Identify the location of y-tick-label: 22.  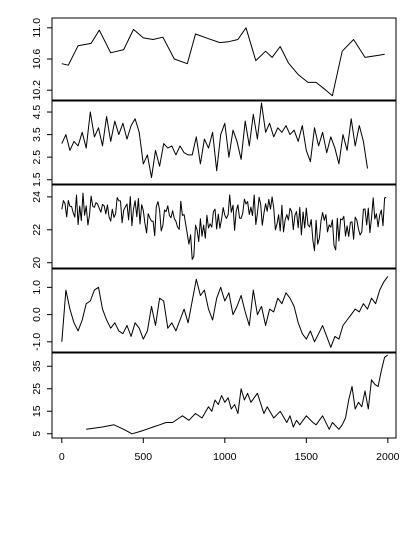
(37, 230).